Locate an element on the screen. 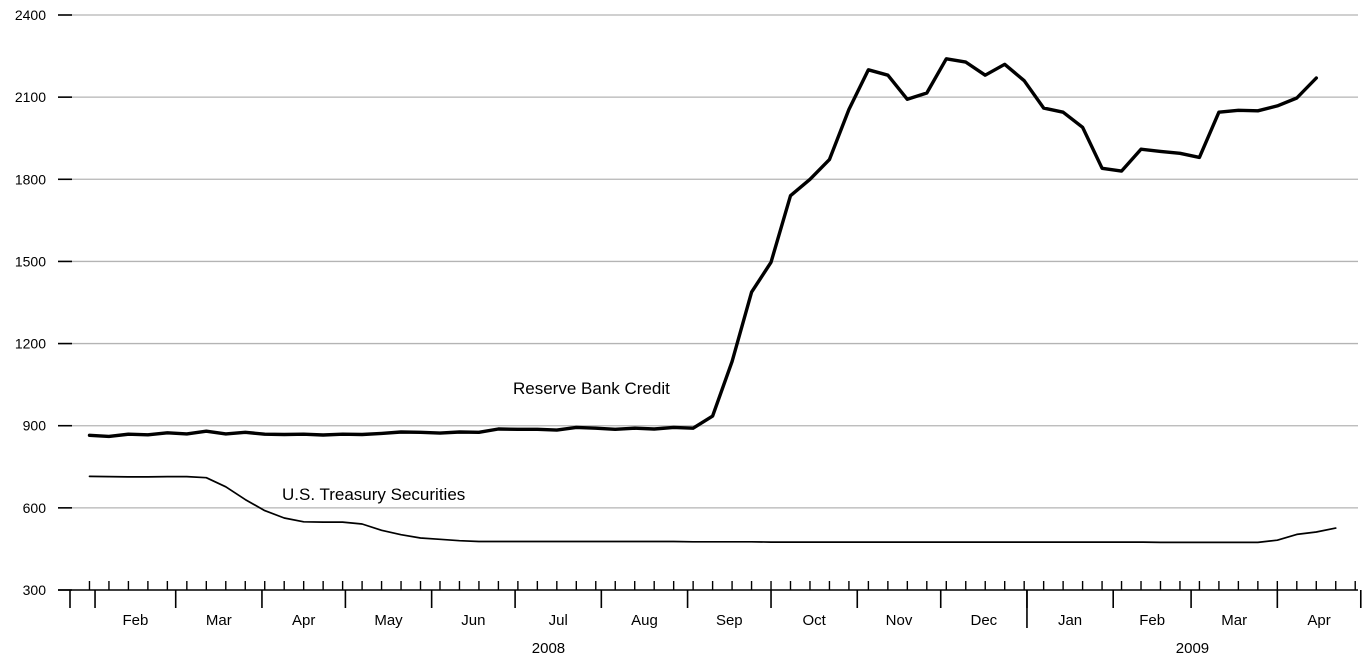 The image size is (1364, 658). x-month-label: Aug is located at coordinates (644, 620).